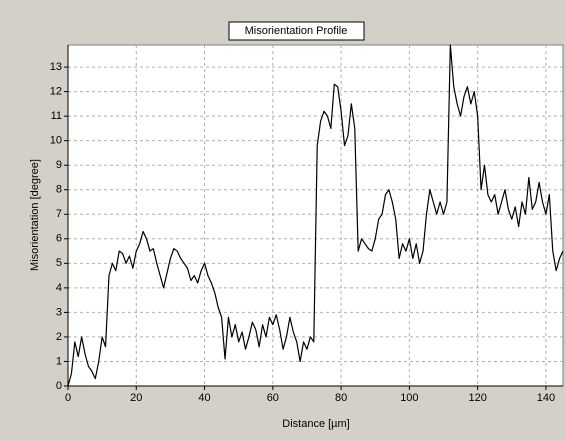 The image size is (566, 441). Describe the element at coordinates (59, 312) in the screenshot. I see `y-tick-label: 3` at that location.